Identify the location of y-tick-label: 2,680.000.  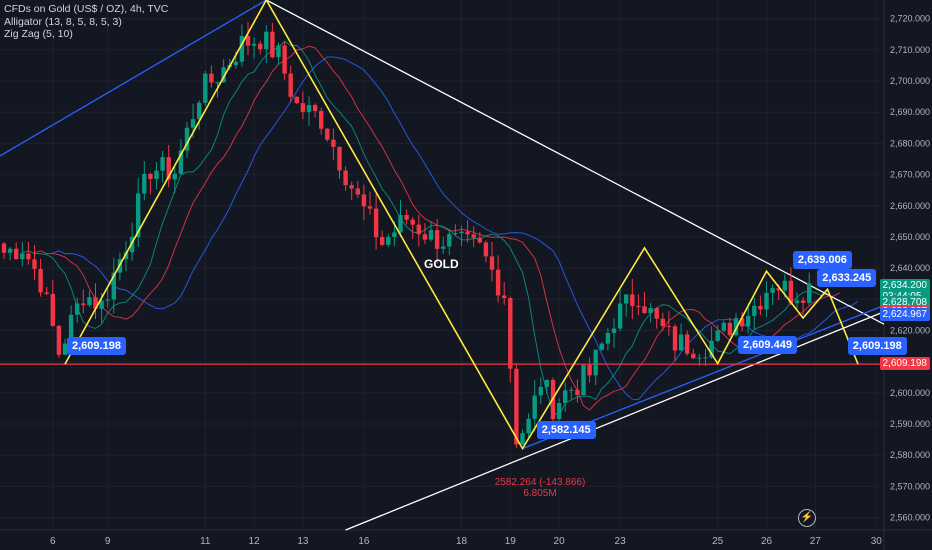
(910, 143).